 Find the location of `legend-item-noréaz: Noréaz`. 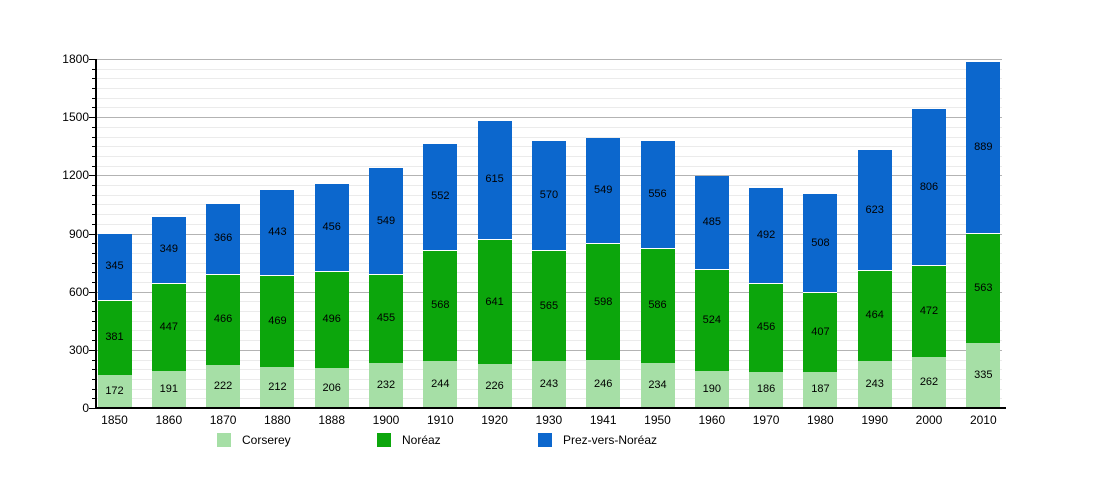

legend-item-noréaz: Noréaz is located at coordinates (409, 439).